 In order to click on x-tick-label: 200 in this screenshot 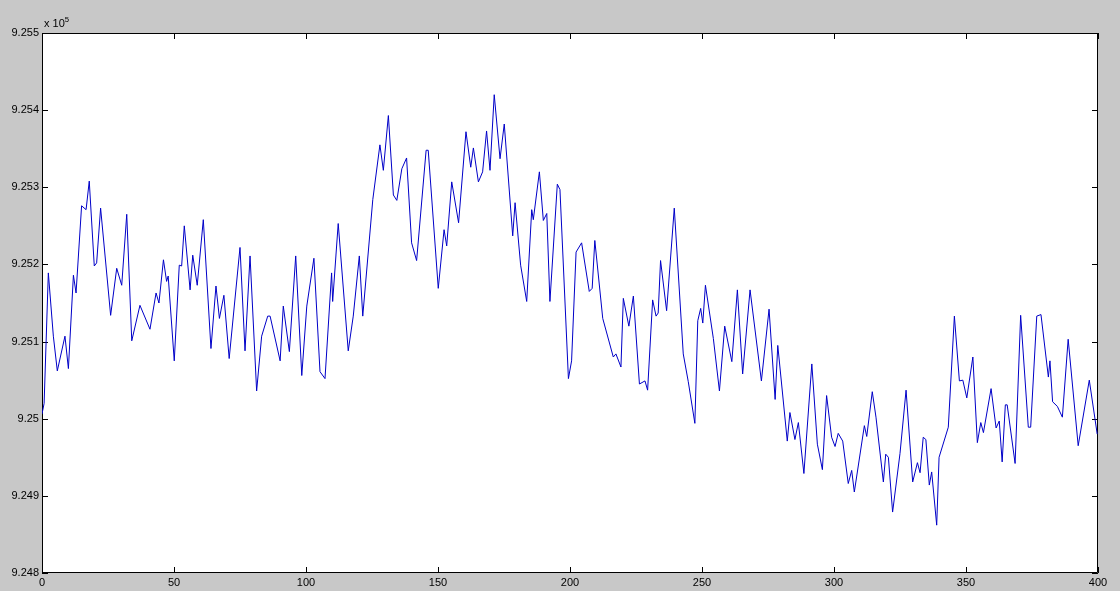, I will do `click(570, 581)`.